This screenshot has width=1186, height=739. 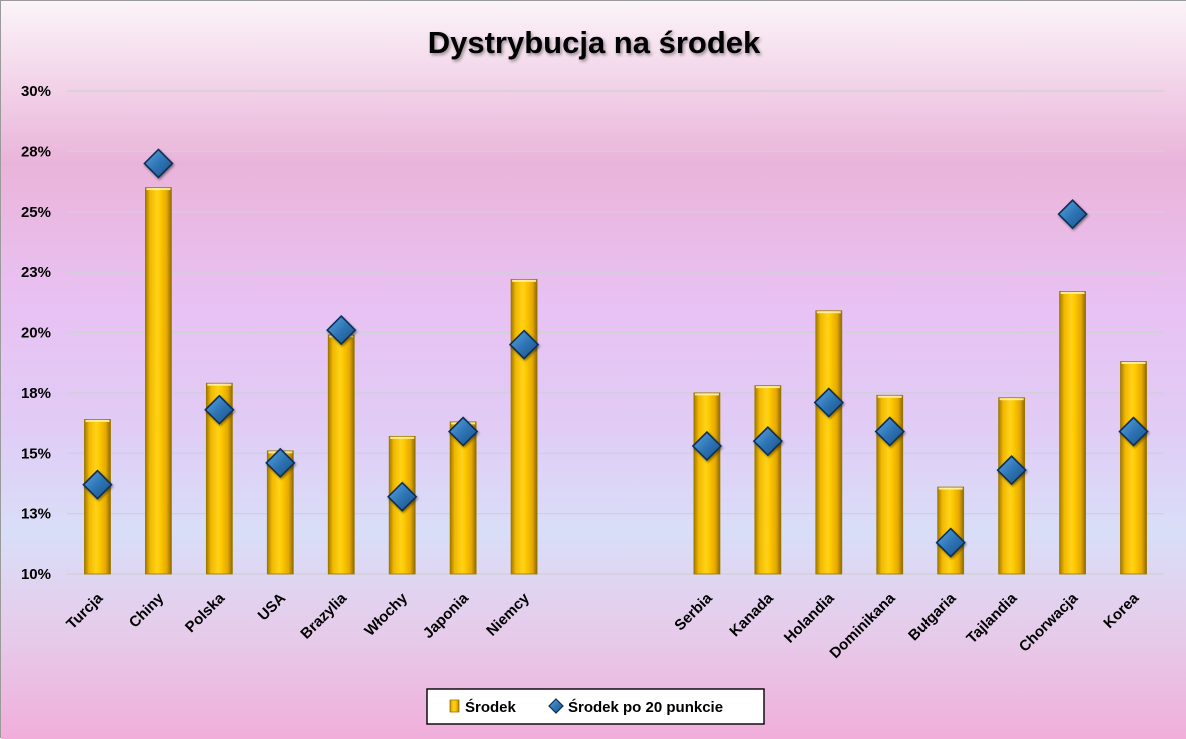 What do you see at coordinates (491, 707) in the screenshot?
I see `legend-label: Środek` at bounding box center [491, 707].